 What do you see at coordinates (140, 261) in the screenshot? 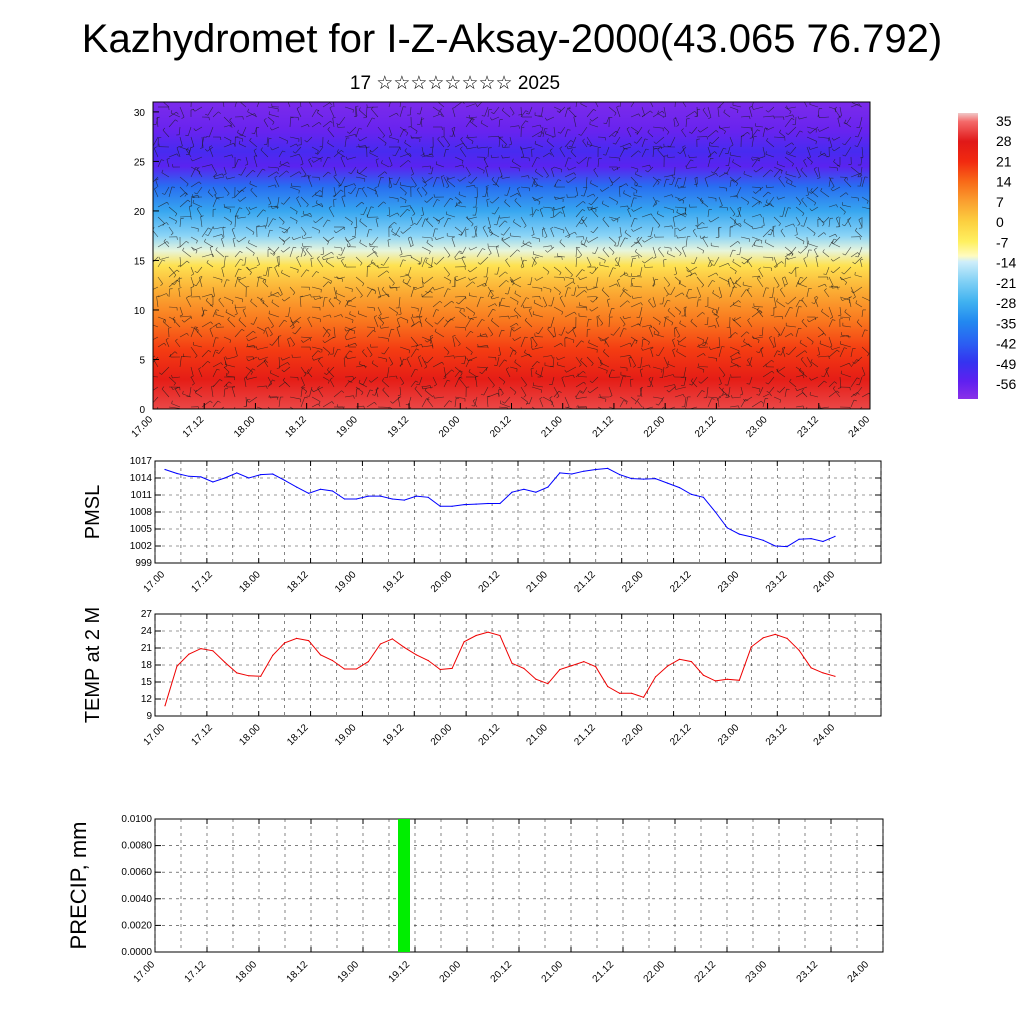
I see `cross-section-y-tick-label: 15` at bounding box center [140, 261].